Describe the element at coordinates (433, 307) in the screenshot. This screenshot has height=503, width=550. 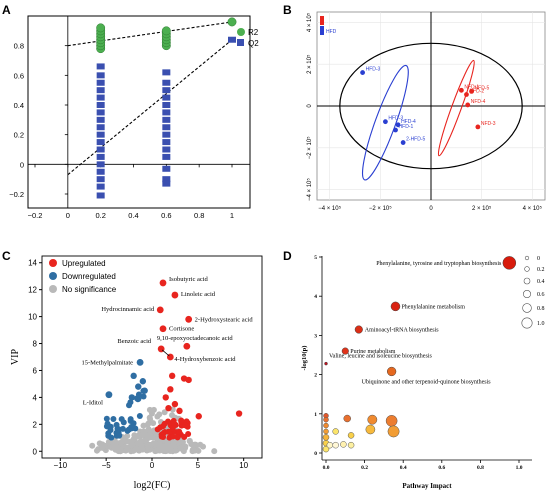
I see `pathway-label: Phenylalanine metabolism` at that location.